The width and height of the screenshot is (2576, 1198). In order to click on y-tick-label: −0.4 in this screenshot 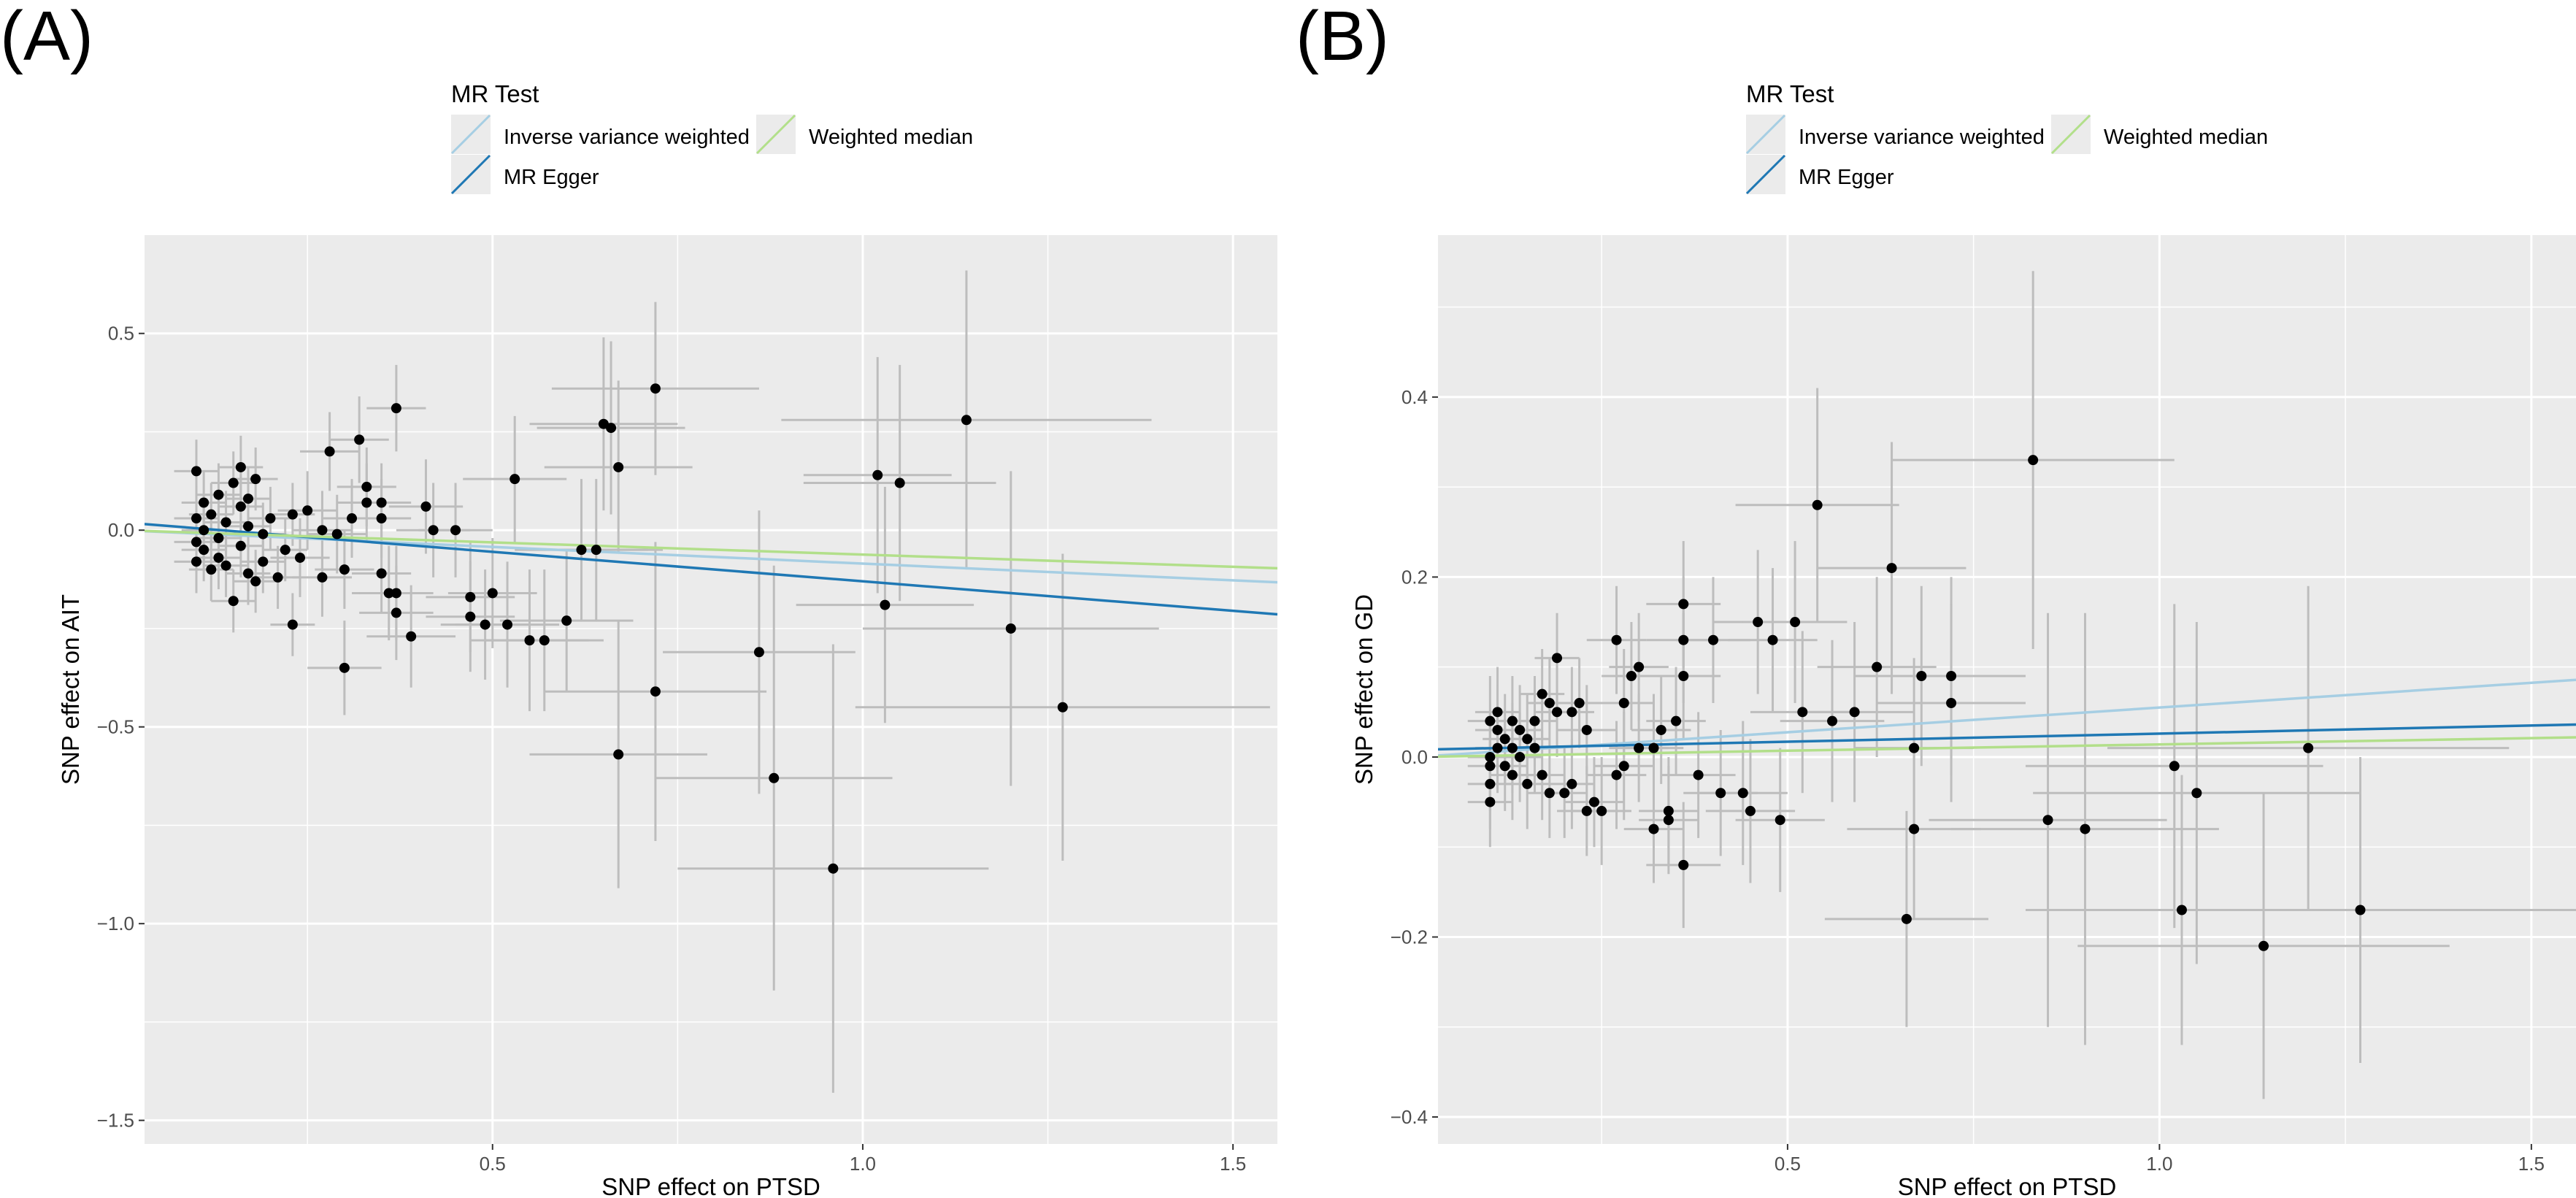, I will do `click(1409, 1117)`.